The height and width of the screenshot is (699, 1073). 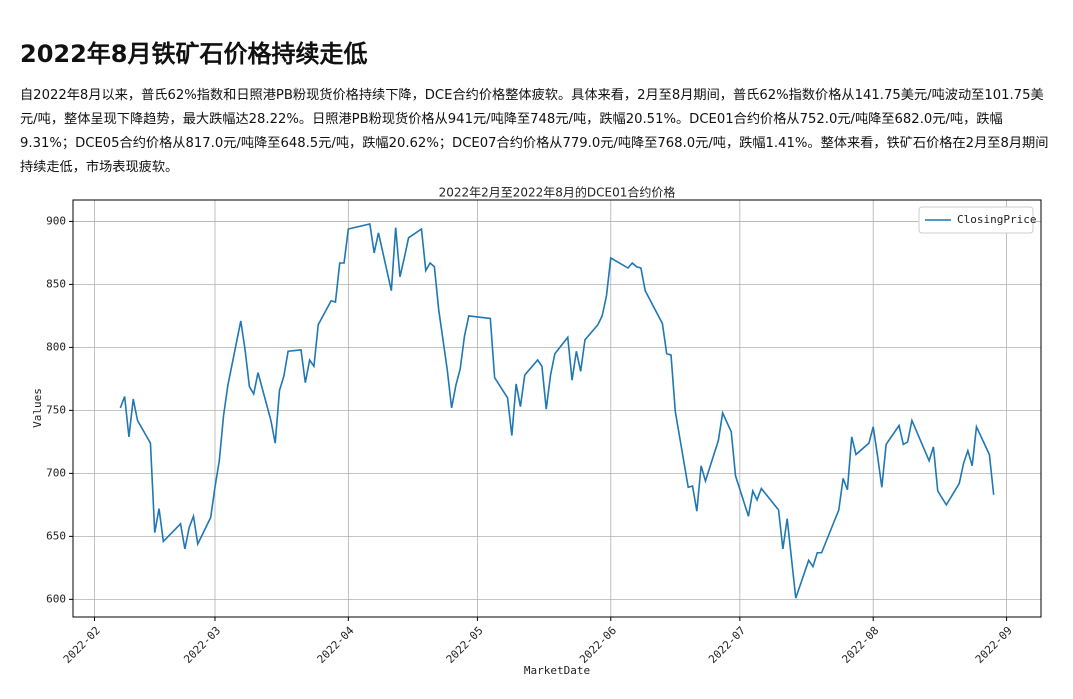 What do you see at coordinates (56, 535) in the screenshot?
I see `y-tick-label: 650` at bounding box center [56, 535].